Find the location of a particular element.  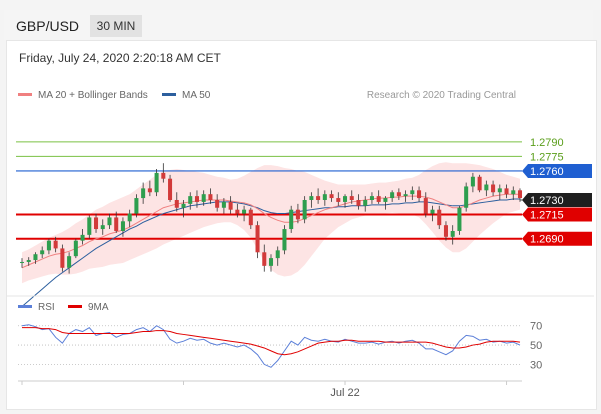

timeframe-badge: 30 MIN is located at coordinates (116, 26).